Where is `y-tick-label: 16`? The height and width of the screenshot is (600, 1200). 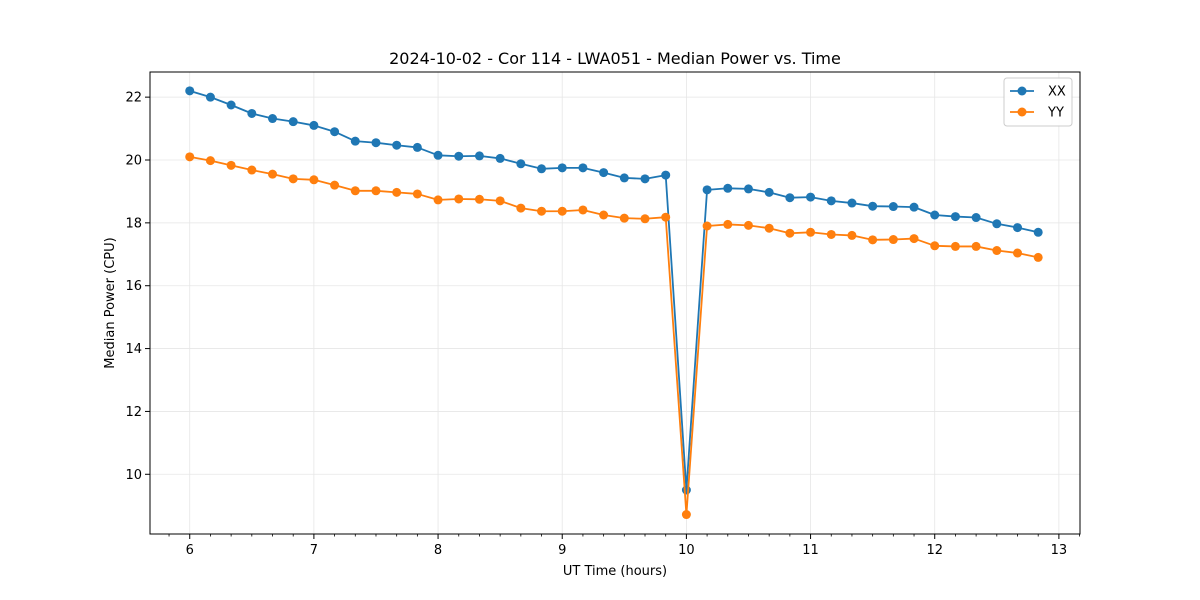 y-tick-label: 16 is located at coordinates (133, 286).